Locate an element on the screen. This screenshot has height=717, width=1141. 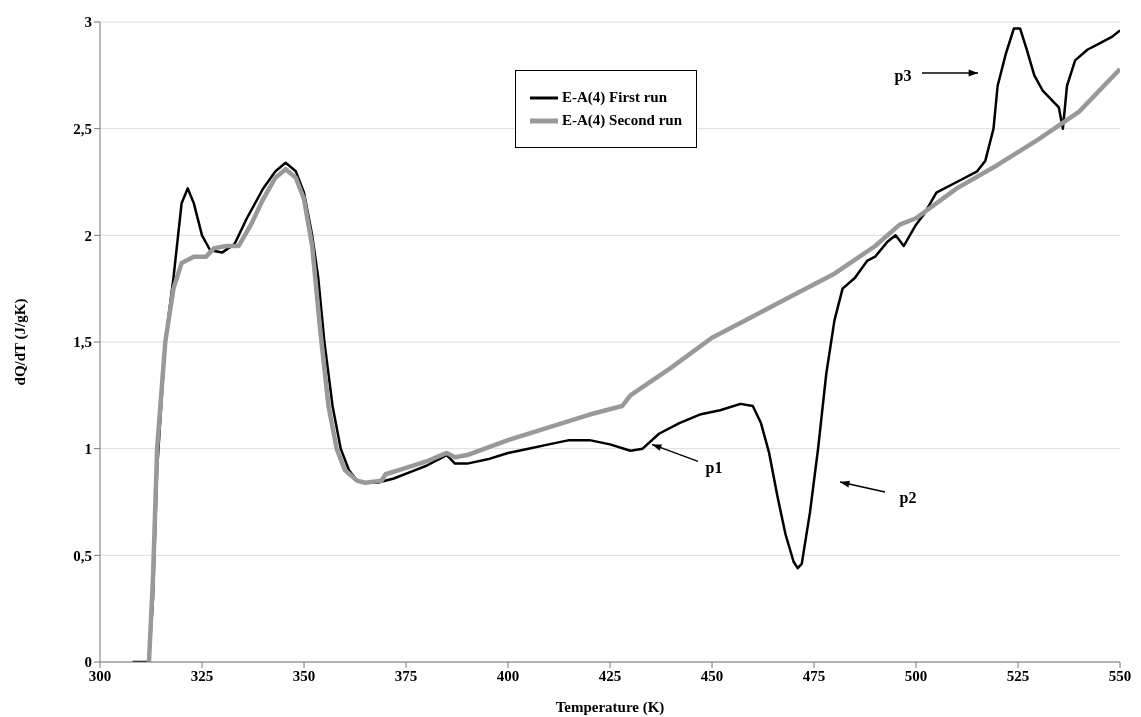
x-tick-label: 500 is located at coordinates (916, 675).